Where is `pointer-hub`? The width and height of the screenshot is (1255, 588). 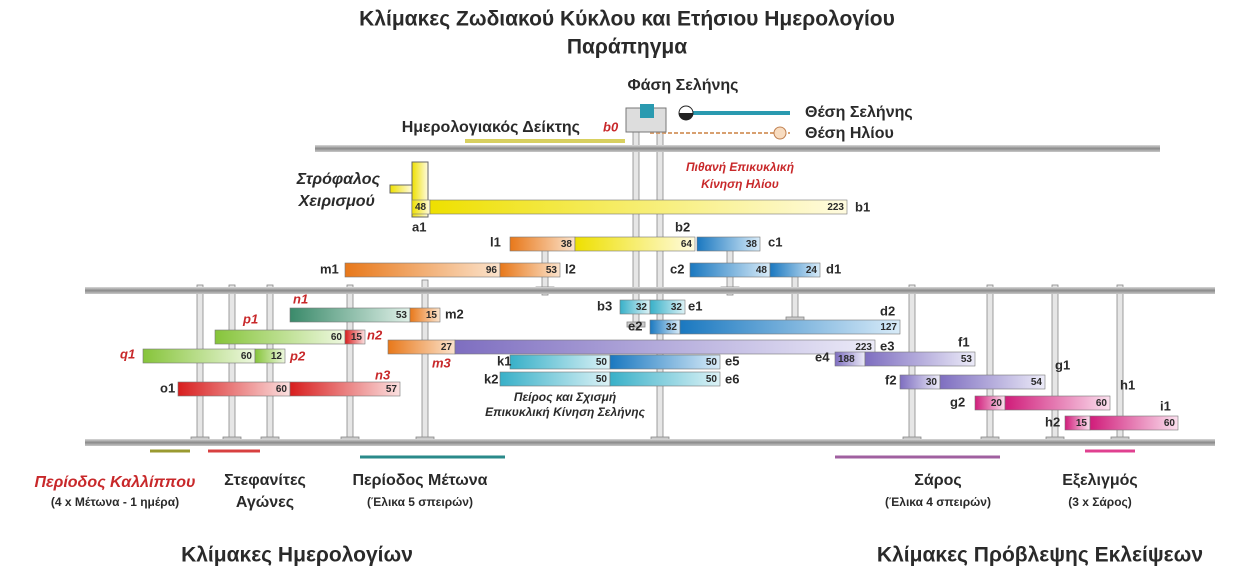
pointer-hub is located at coordinates (647, 111).